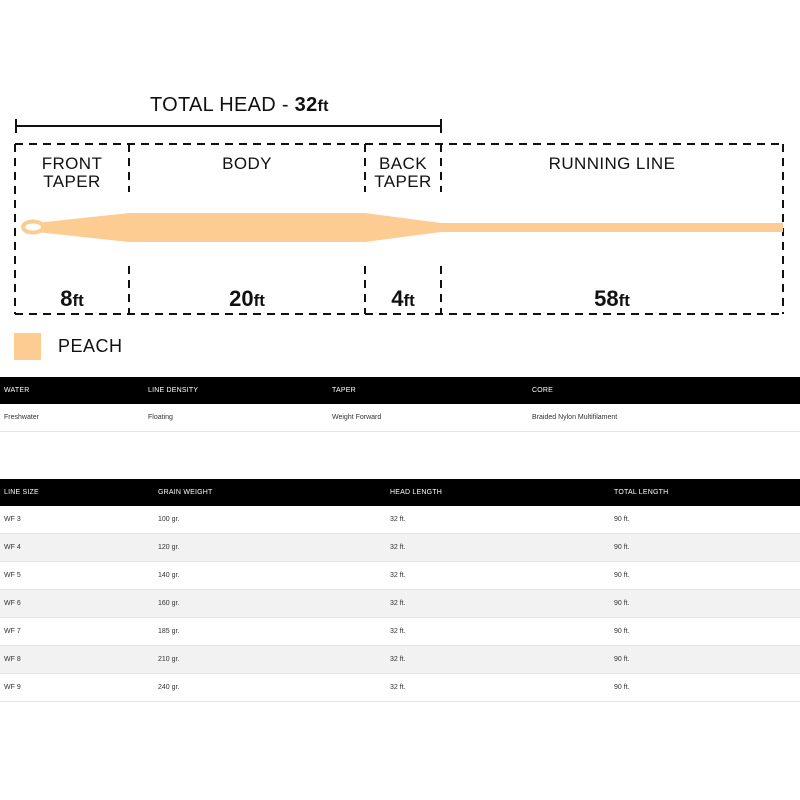 This screenshot has width=800, height=800. Describe the element at coordinates (236, 418) in the screenshot. I see `cell-line-density: Floating` at that location.